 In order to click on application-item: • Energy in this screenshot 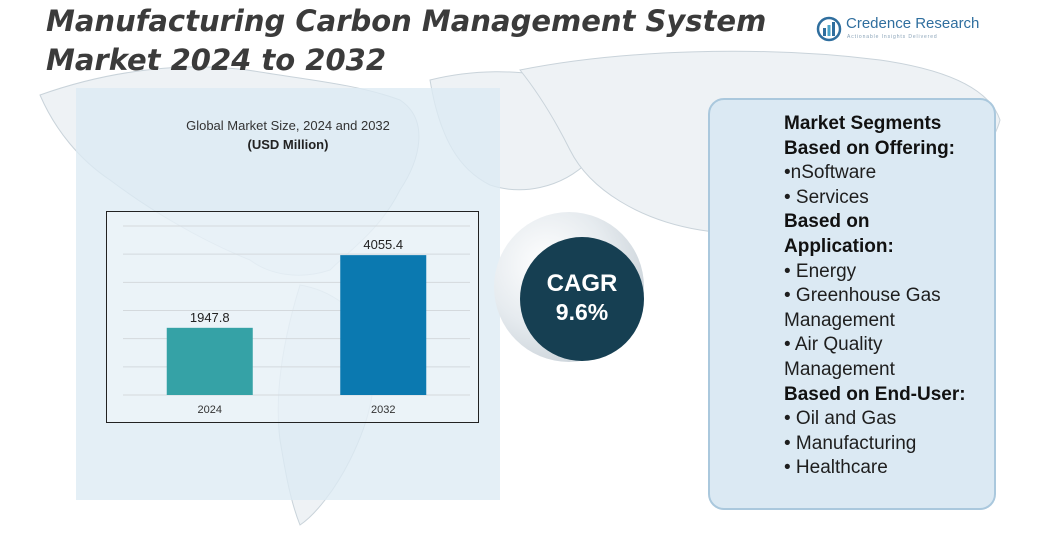, I will do `click(820, 271)`.